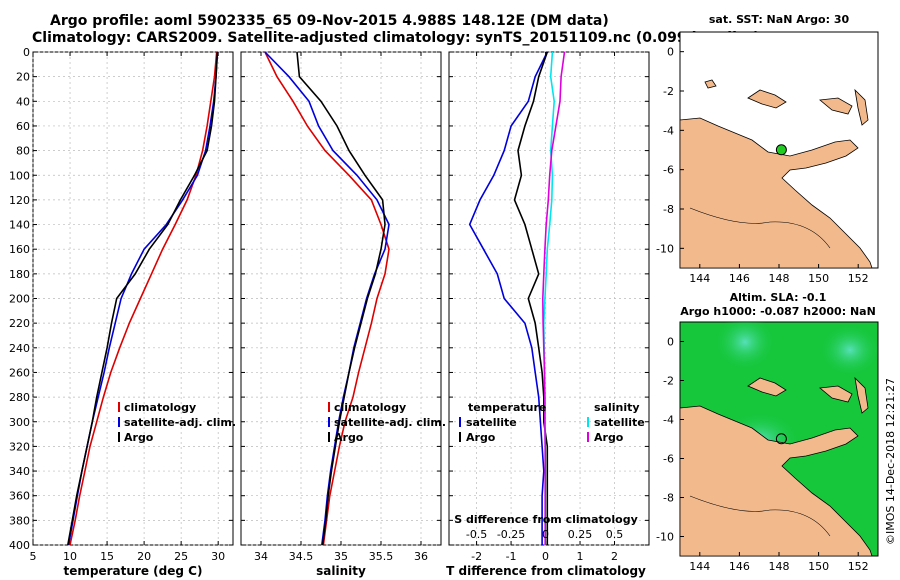 Image resolution: width=900 pixels, height=580 pixels. What do you see at coordinates (511, 556) in the screenshot?
I see `x-tick-label: -1` at bounding box center [511, 556].